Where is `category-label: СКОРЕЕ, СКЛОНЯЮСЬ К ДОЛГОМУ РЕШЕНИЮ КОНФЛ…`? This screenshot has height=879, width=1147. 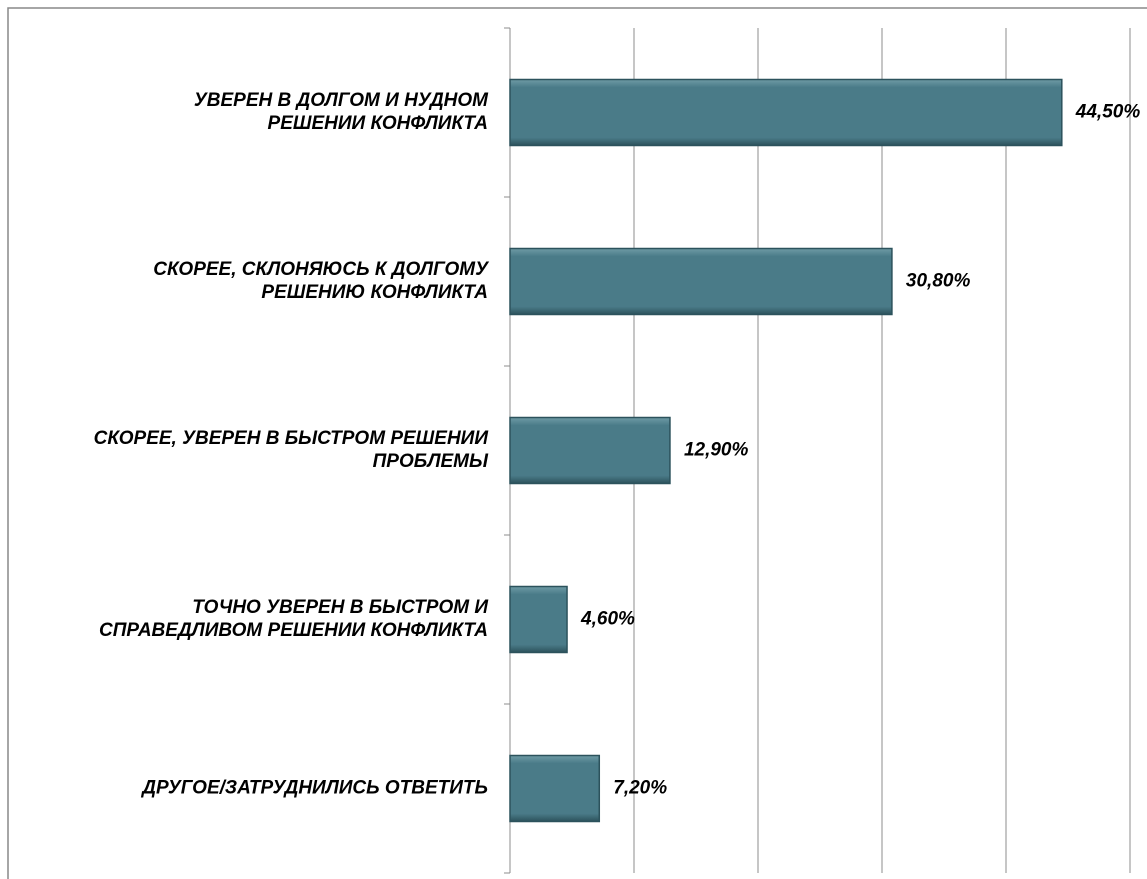
category-label: СКОРЕЕ, СКЛОНЯЮСЬ К ДОЛГОМУ РЕШЕНИЮ КОНФЛ… is located at coordinates (321, 281).